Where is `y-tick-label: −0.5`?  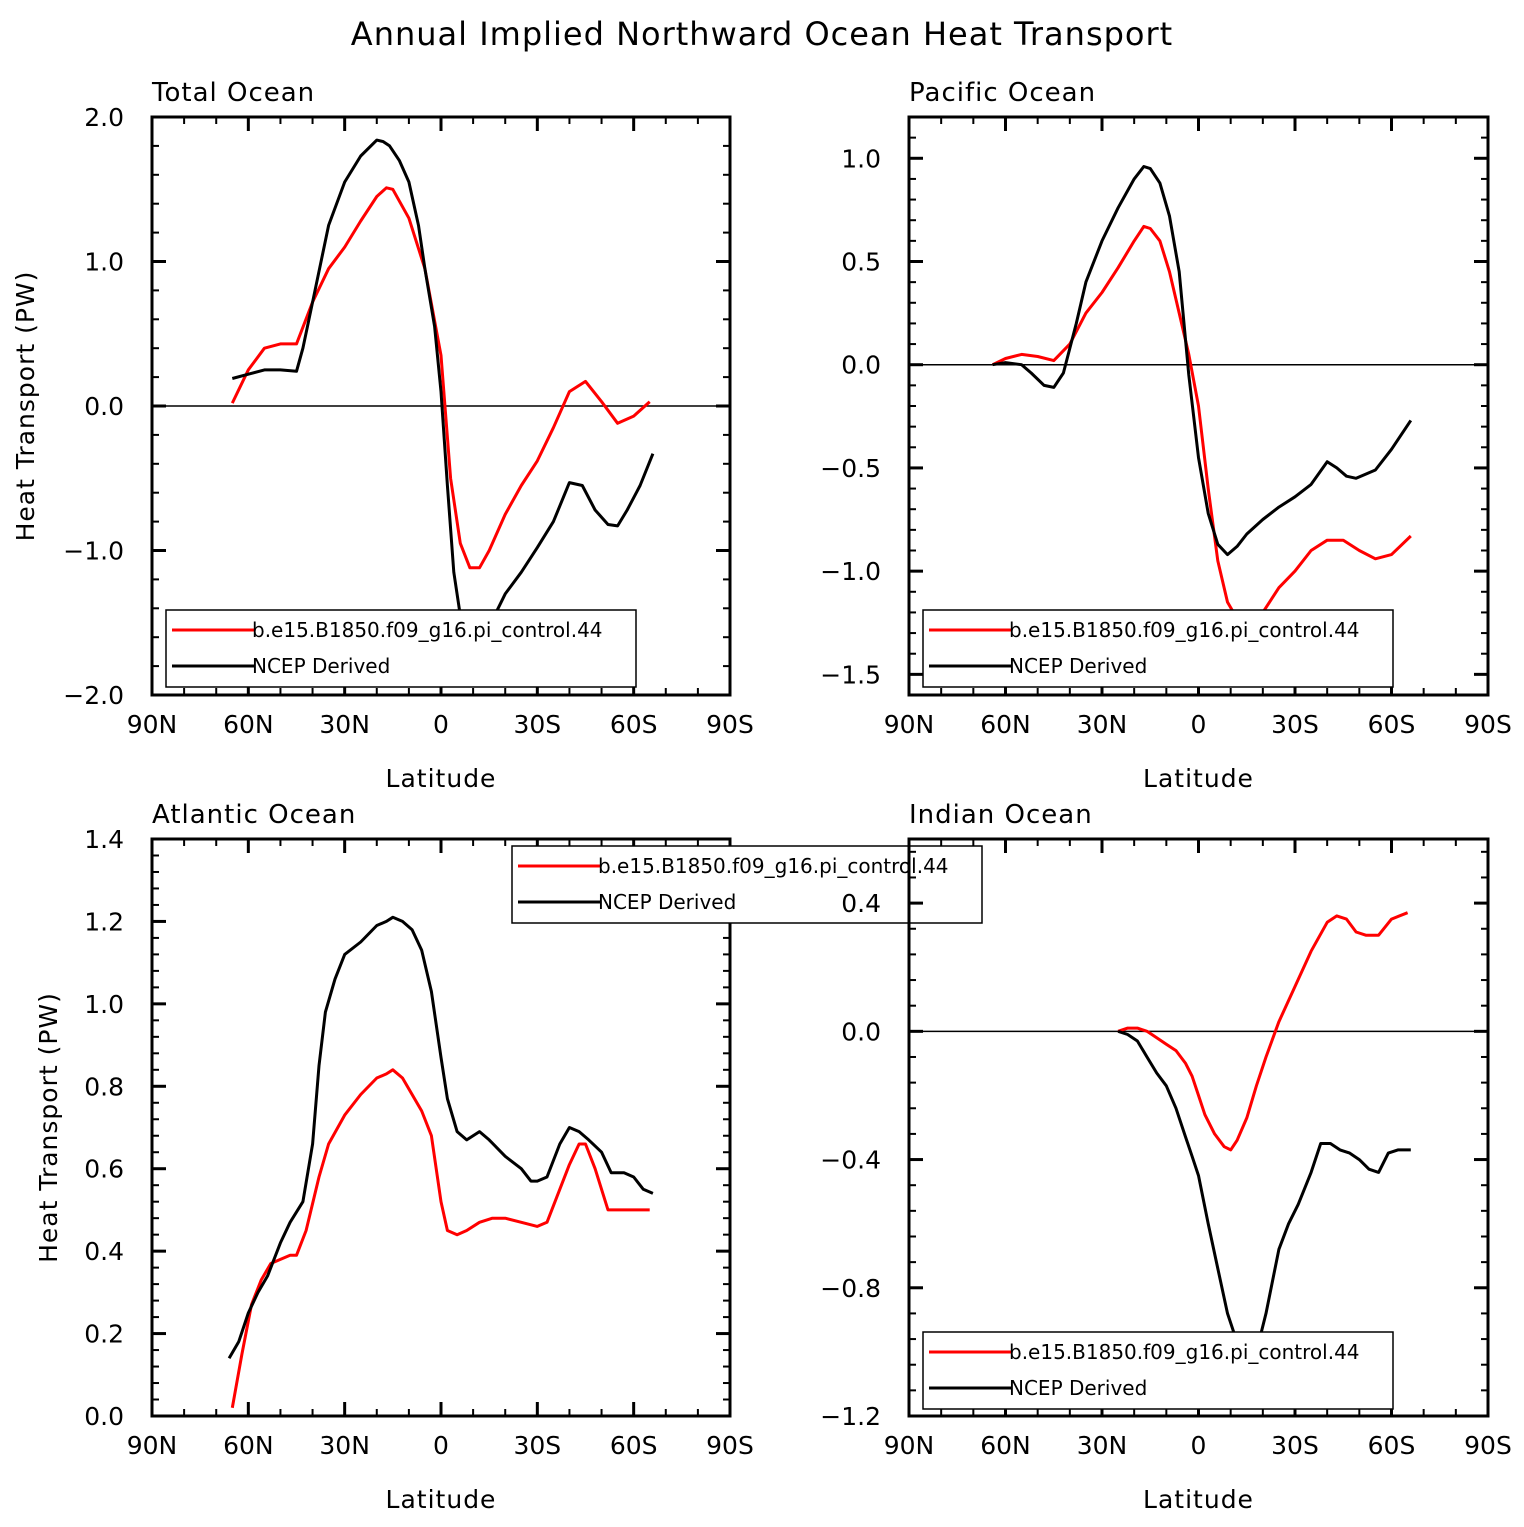 y-tick-label: −0.5 is located at coordinates (850, 468).